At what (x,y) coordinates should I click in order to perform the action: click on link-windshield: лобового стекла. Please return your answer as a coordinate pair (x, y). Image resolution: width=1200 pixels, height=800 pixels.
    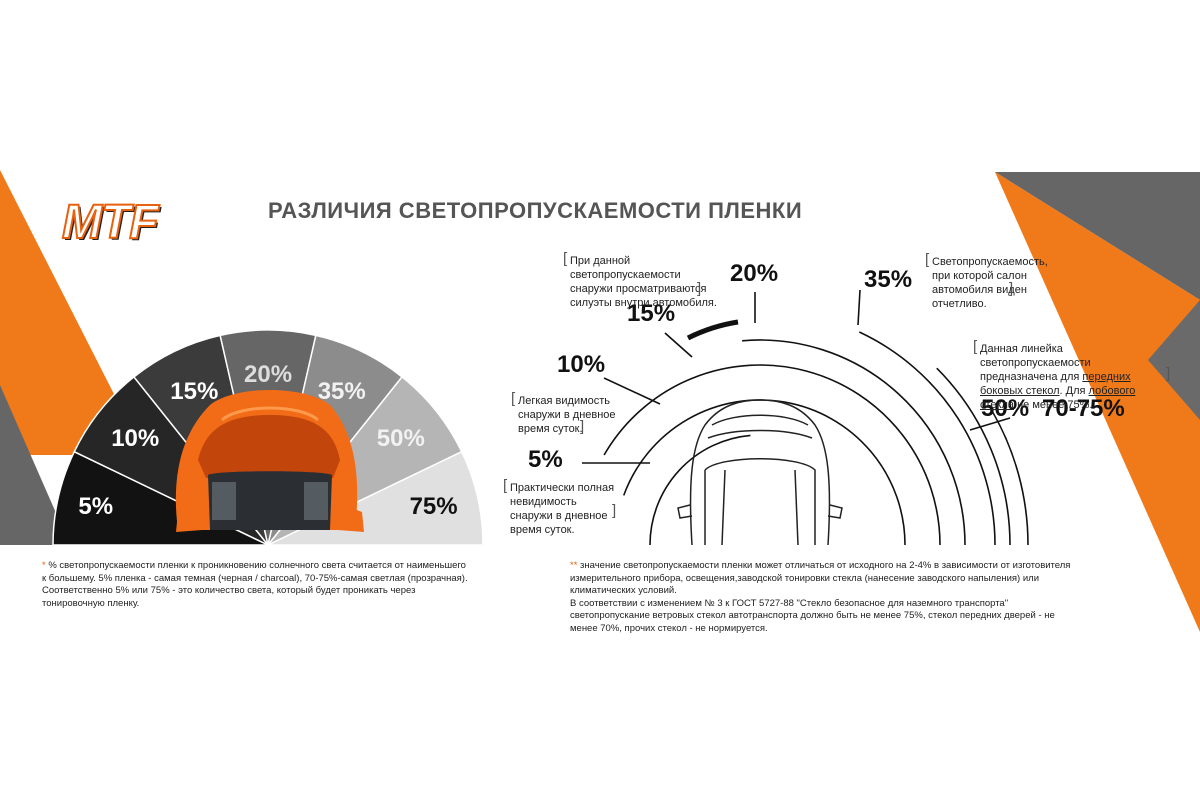
    Looking at the image, I should click on (1058, 398).